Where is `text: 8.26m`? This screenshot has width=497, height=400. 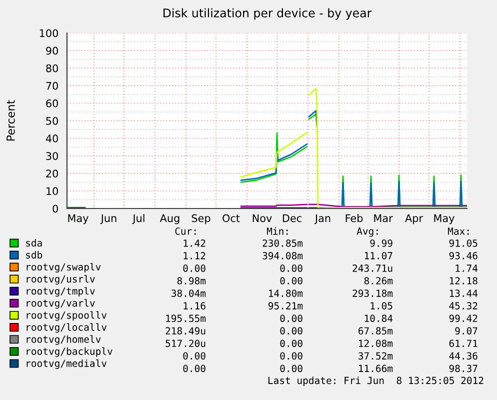 text: 8.26m is located at coordinates (378, 280).